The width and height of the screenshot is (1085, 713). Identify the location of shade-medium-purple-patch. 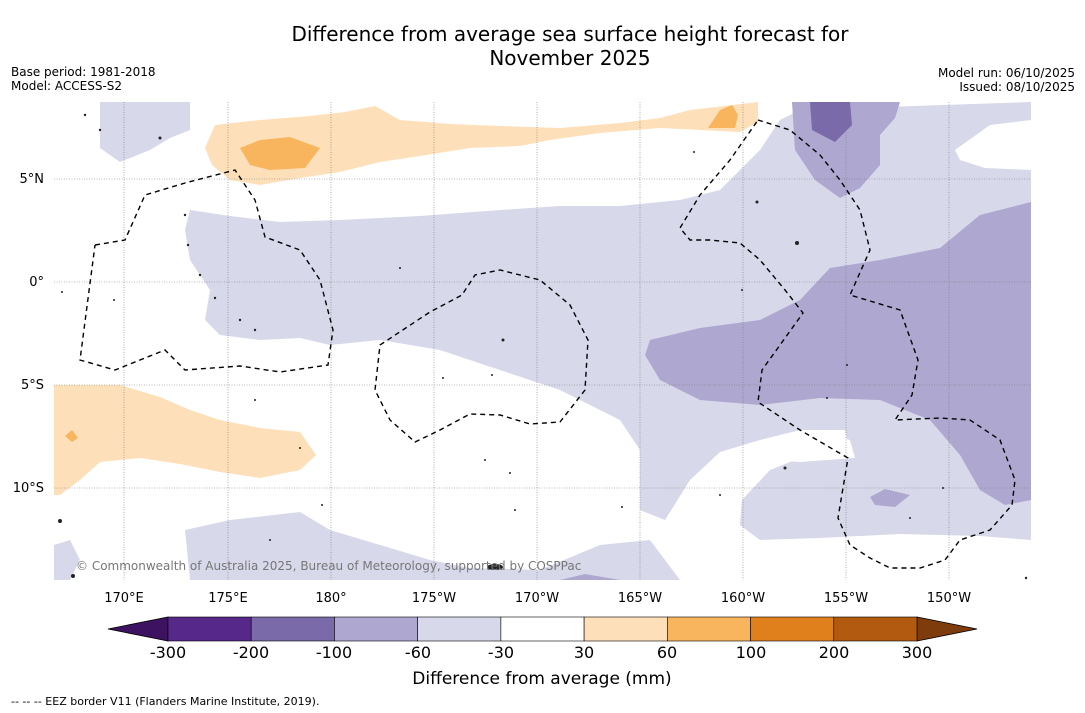
(890, 498).